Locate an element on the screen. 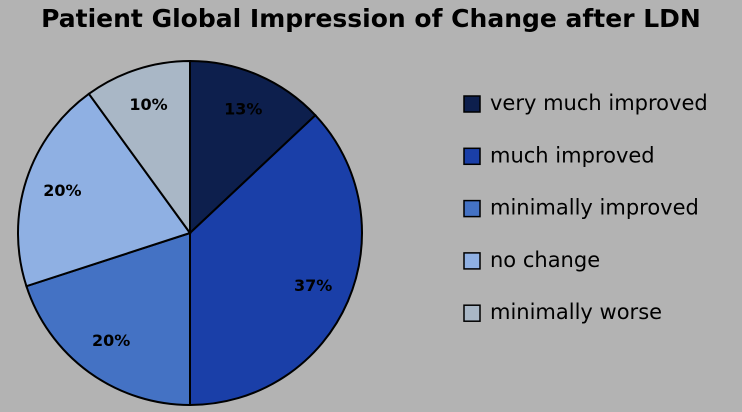 This screenshot has width=742, height=412. legend-label: minimally worse is located at coordinates (576, 312).